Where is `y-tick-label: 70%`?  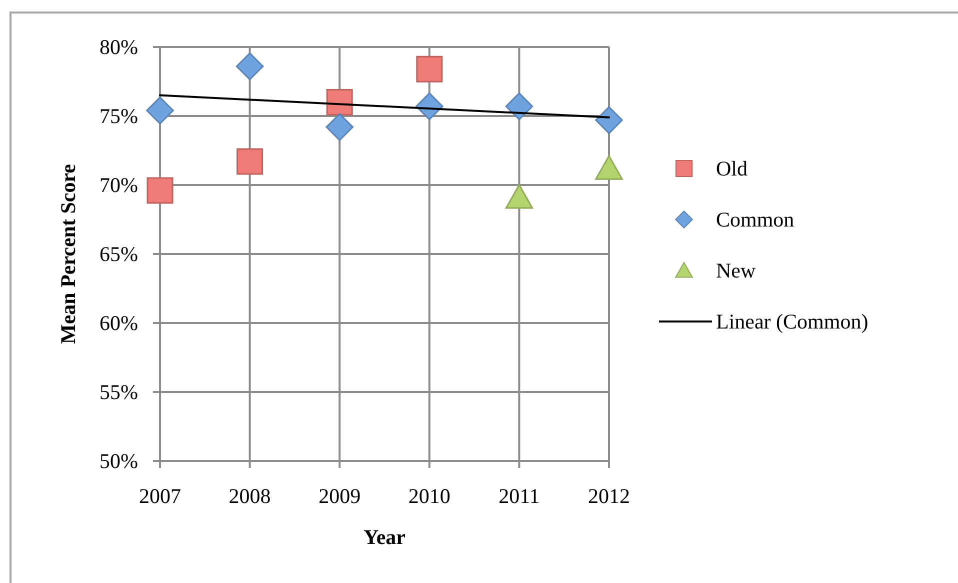
y-tick-label: 70% is located at coordinates (119, 185).